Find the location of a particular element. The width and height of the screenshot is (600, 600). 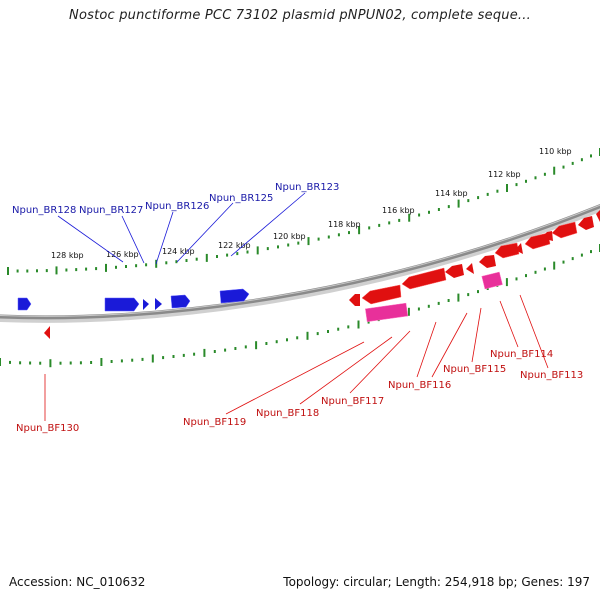

gene-label-npun-br126: Npun_BR126 is located at coordinates (177, 206).